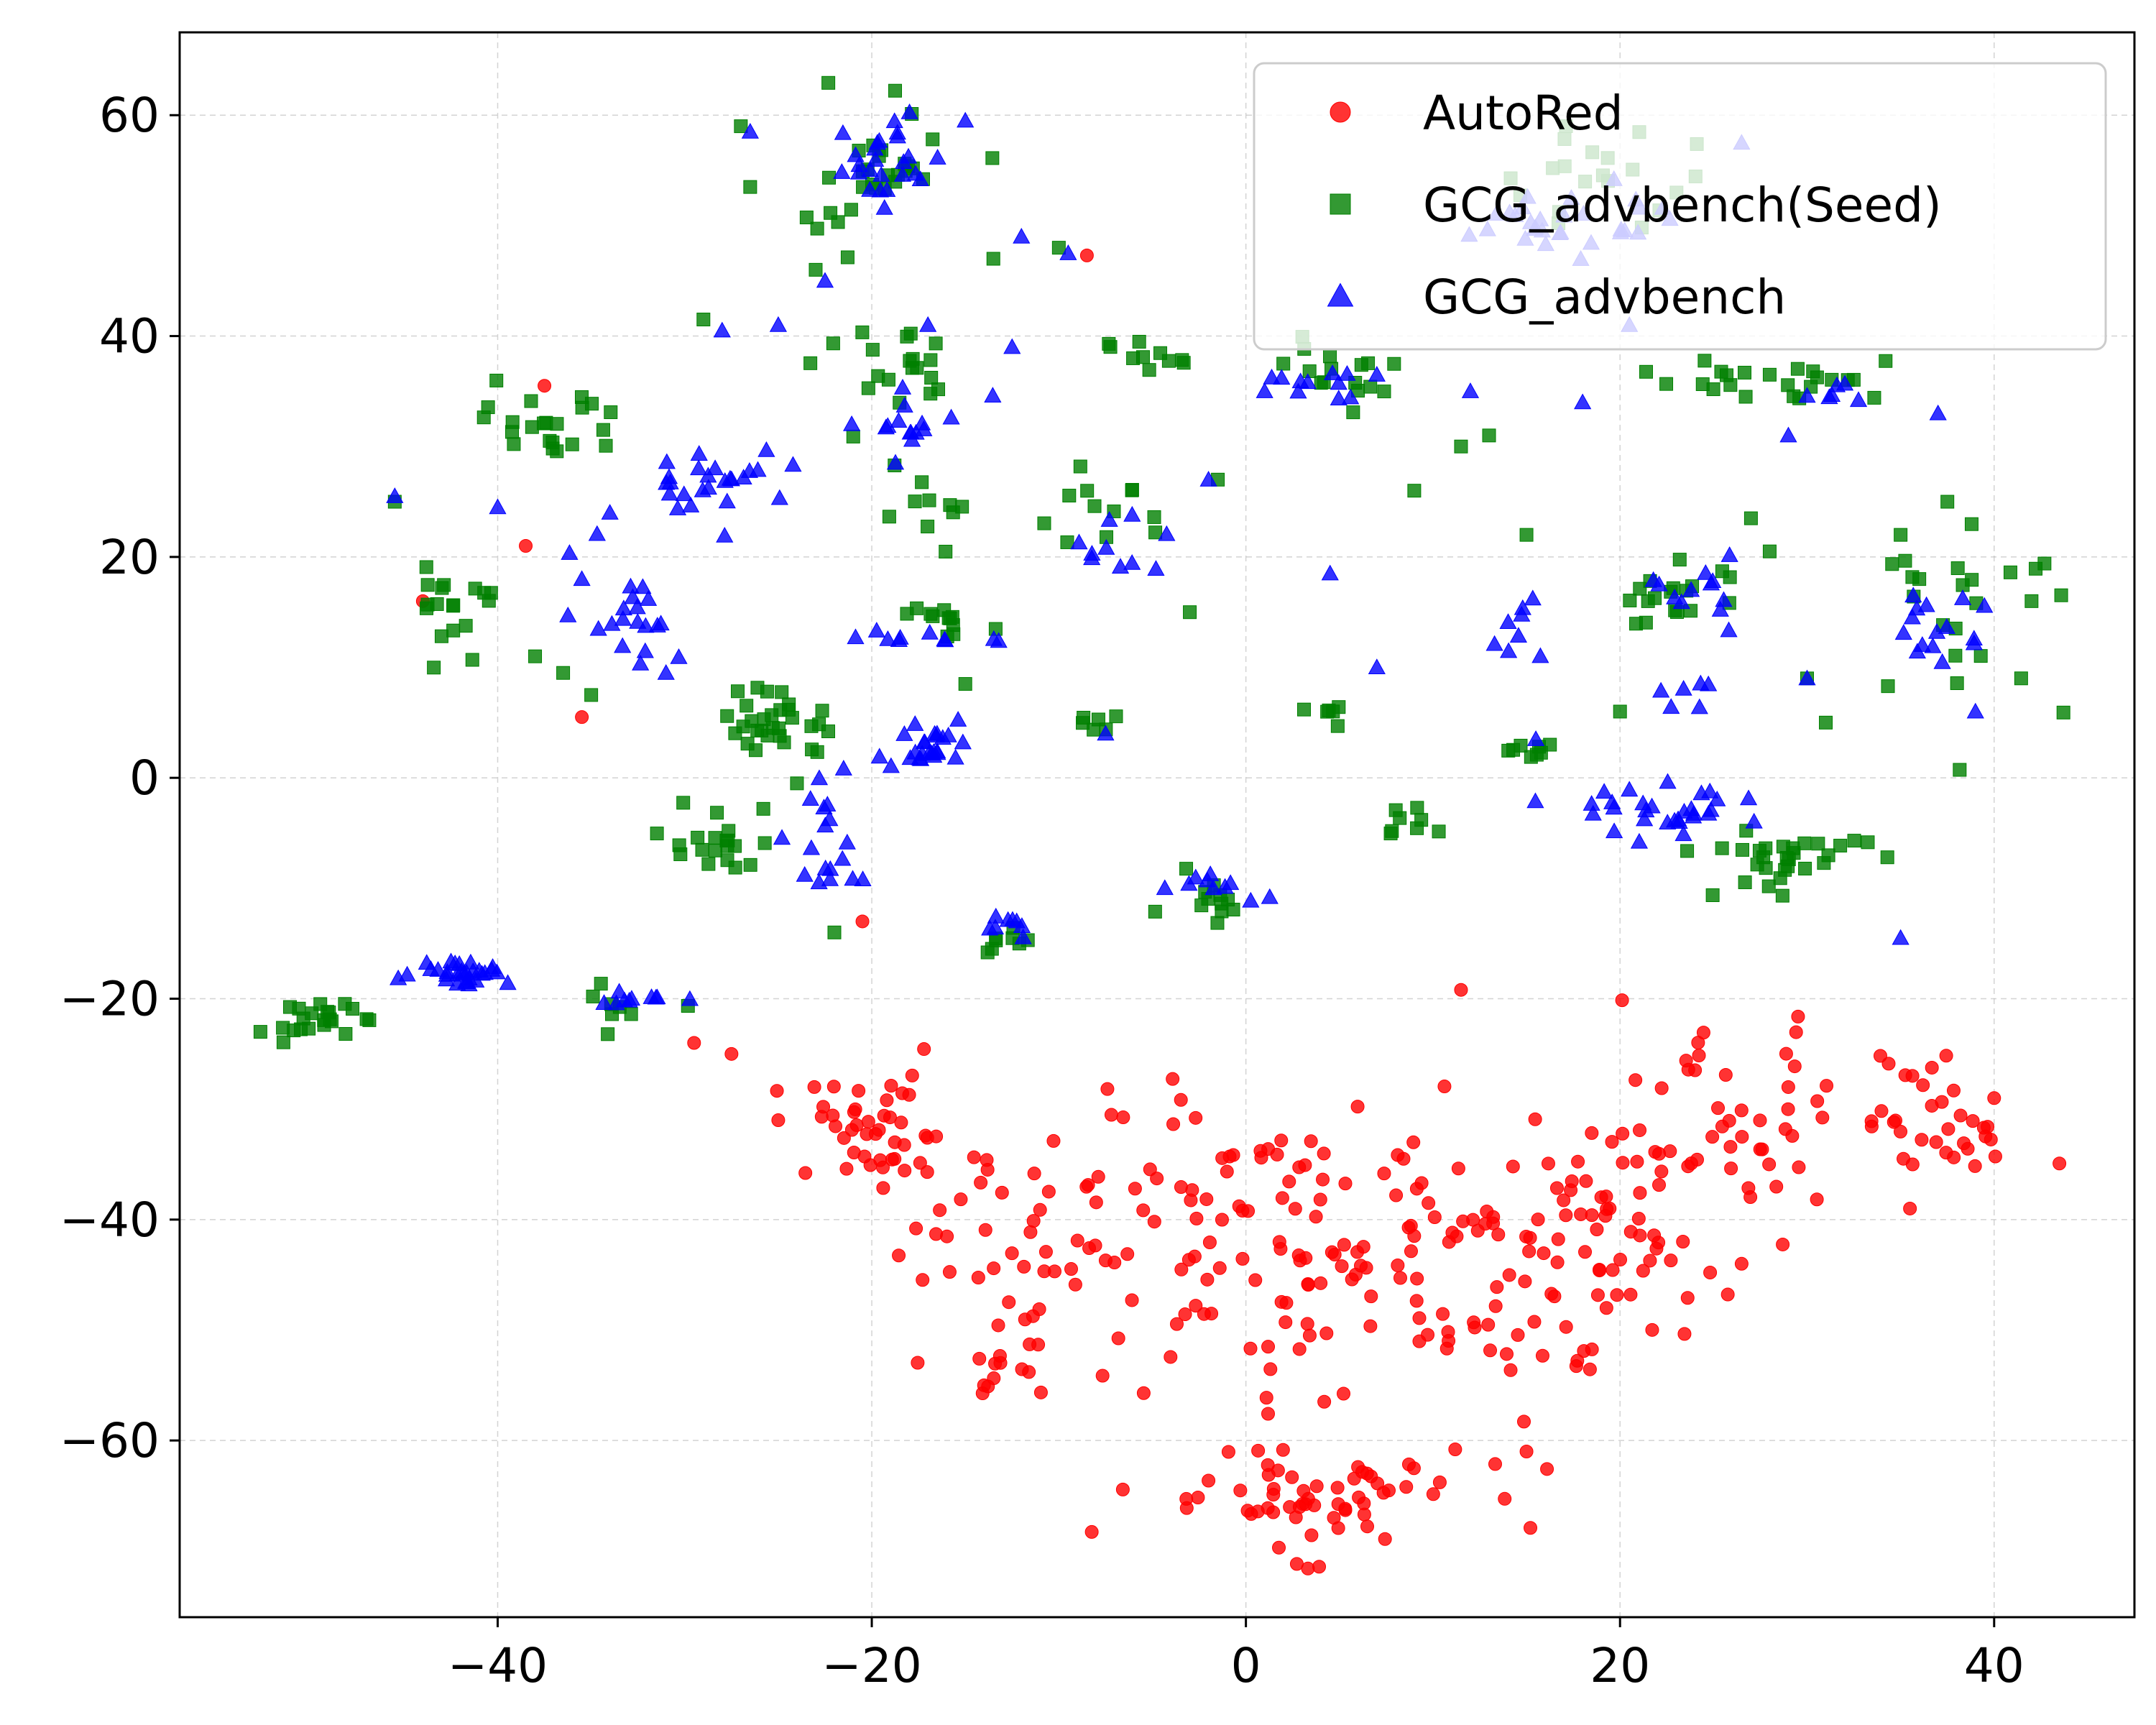  Describe the element at coordinates (130, 115) in the screenshot. I see `y-tick-label: 60` at that location.